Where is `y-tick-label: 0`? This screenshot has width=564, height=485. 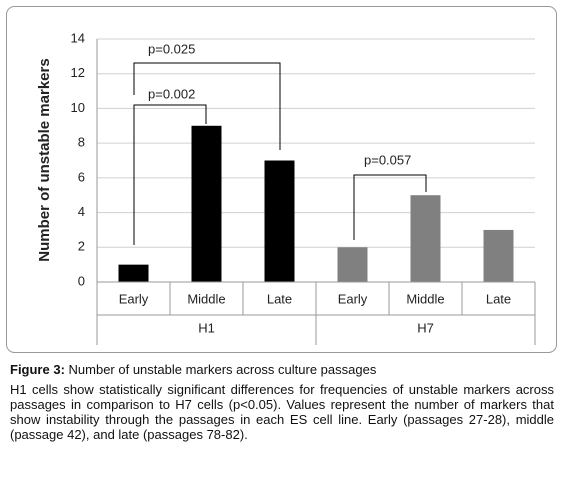
y-tick-label: 0 is located at coordinates (81, 280).